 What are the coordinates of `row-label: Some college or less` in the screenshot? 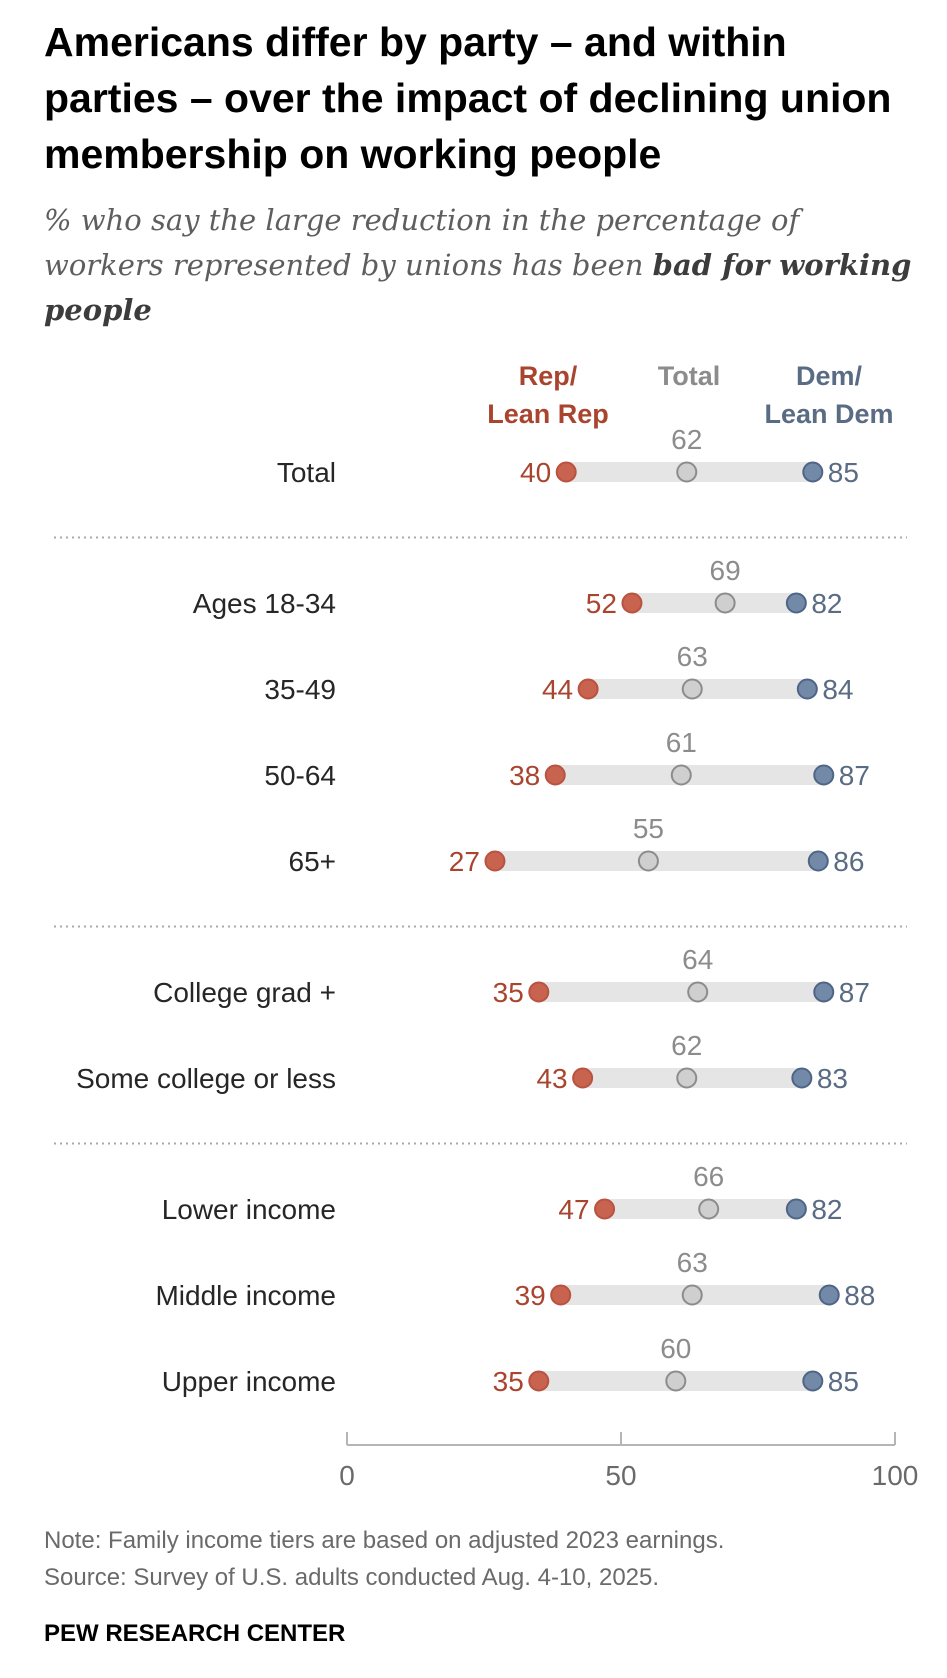 It's located at (206, 1078).